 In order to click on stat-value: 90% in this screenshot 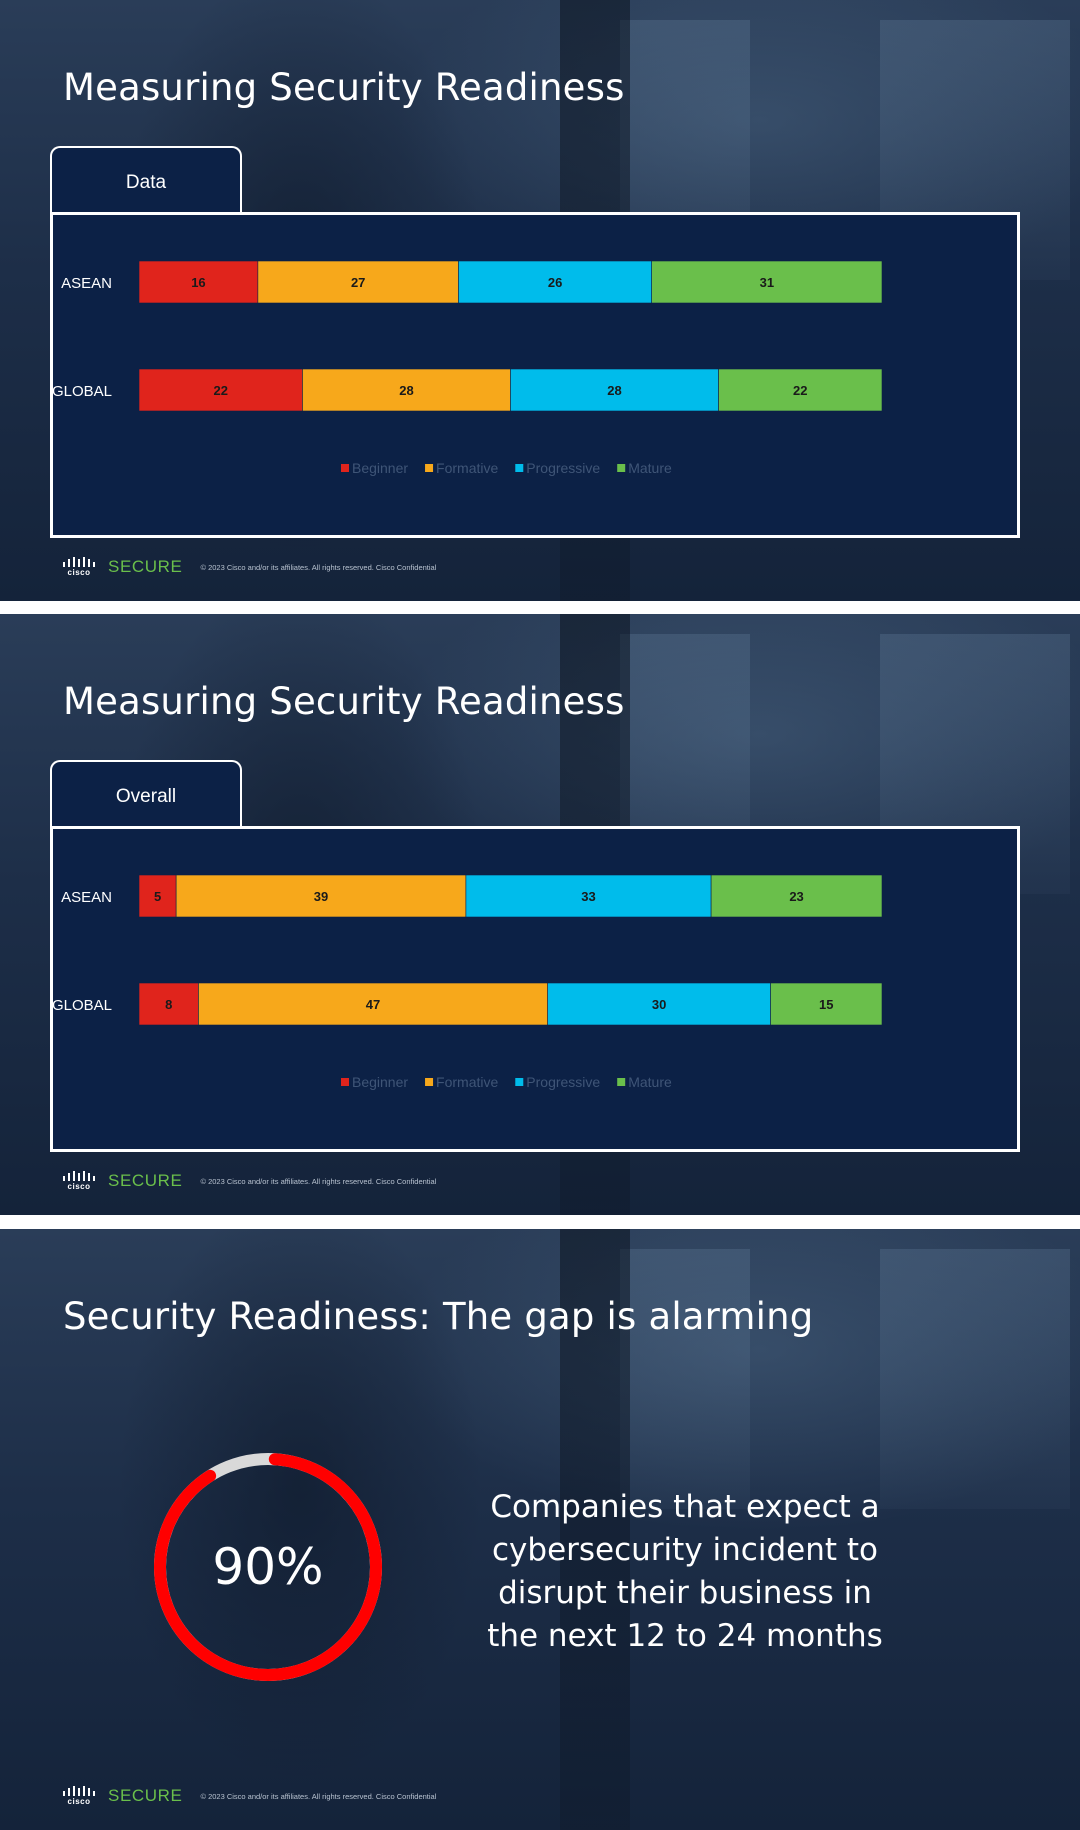, I will do `click(268, 1567)`.